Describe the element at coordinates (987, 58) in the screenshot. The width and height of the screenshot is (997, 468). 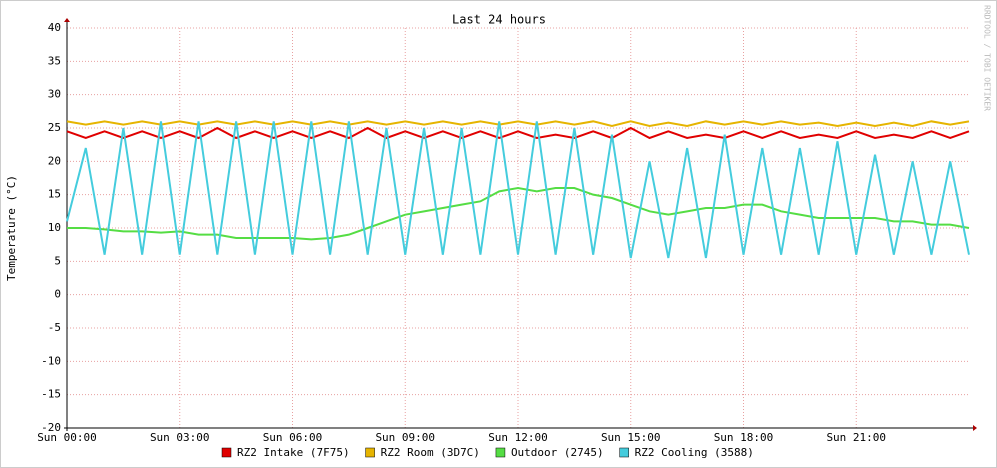
I see `watermark: RRDTOOL / TOBI OETIKER` at that location.